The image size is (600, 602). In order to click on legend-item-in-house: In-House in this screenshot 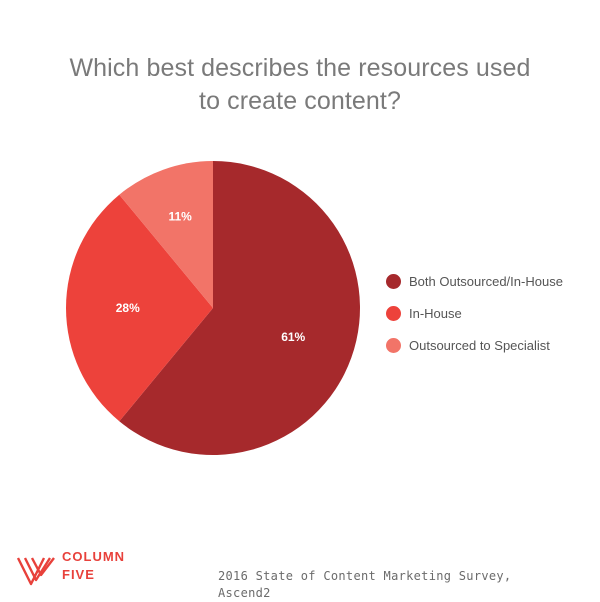, I will do `click(474, 313)`.